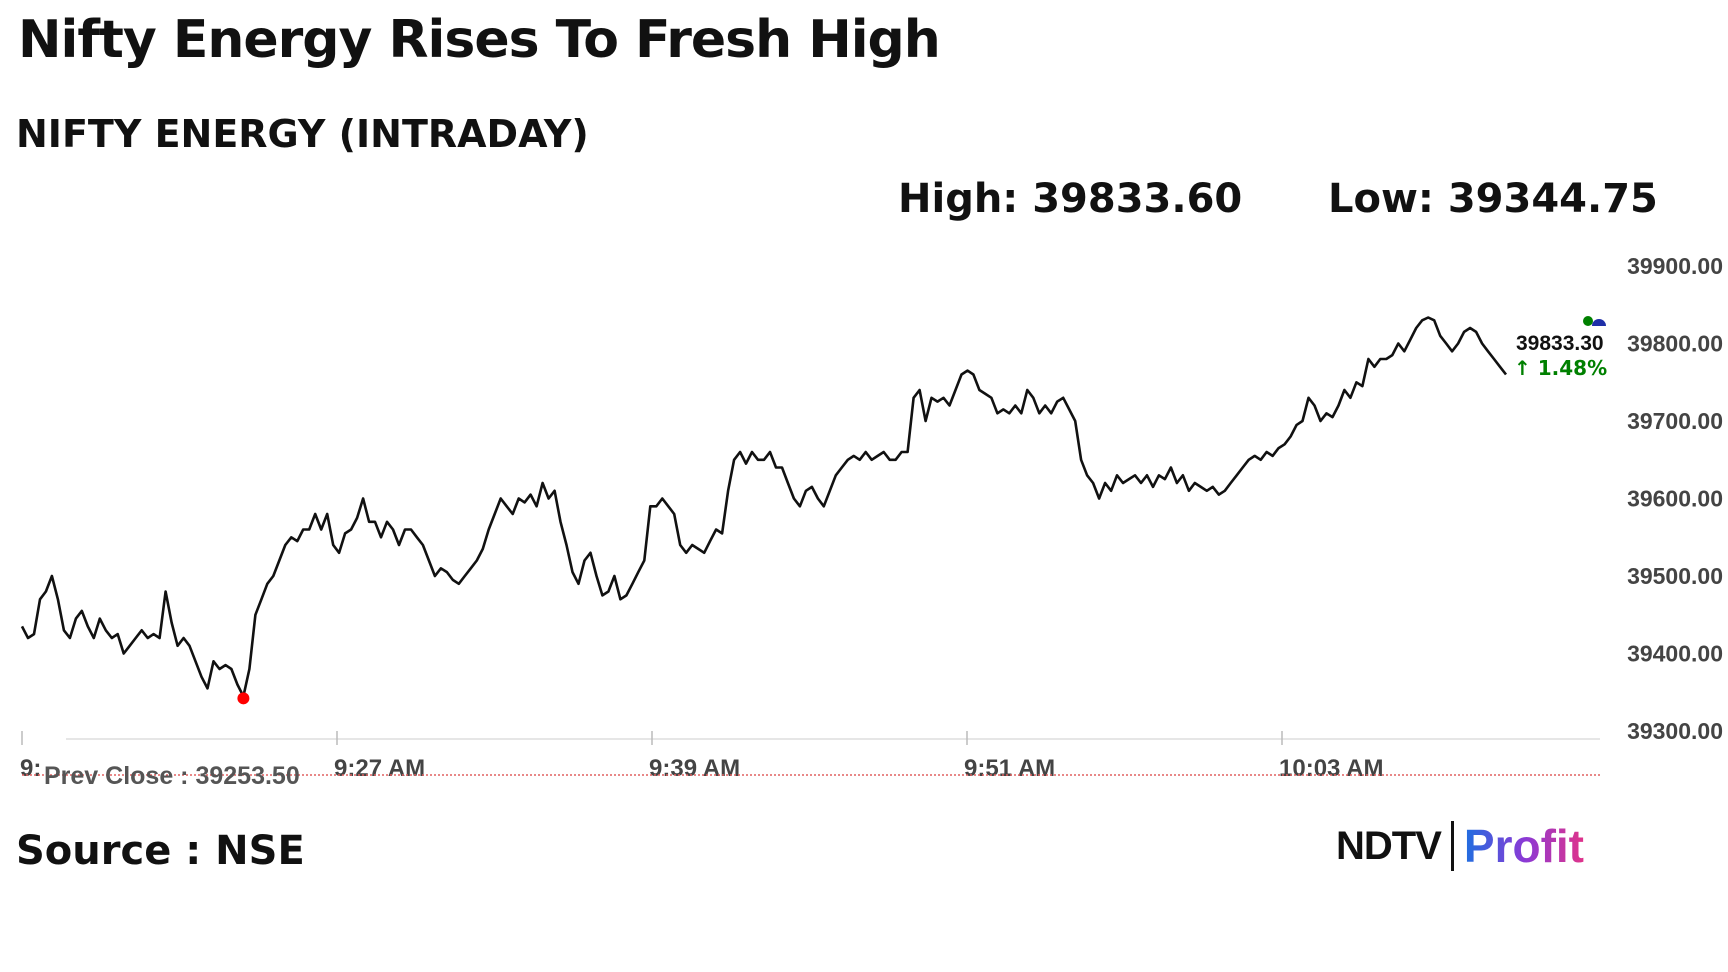 The height and width of the screenshot is (972, 1728). Describe the element at coordinates (1675, 266) in the screenshot. I see `y-tick-label: 39900.00` at that location.